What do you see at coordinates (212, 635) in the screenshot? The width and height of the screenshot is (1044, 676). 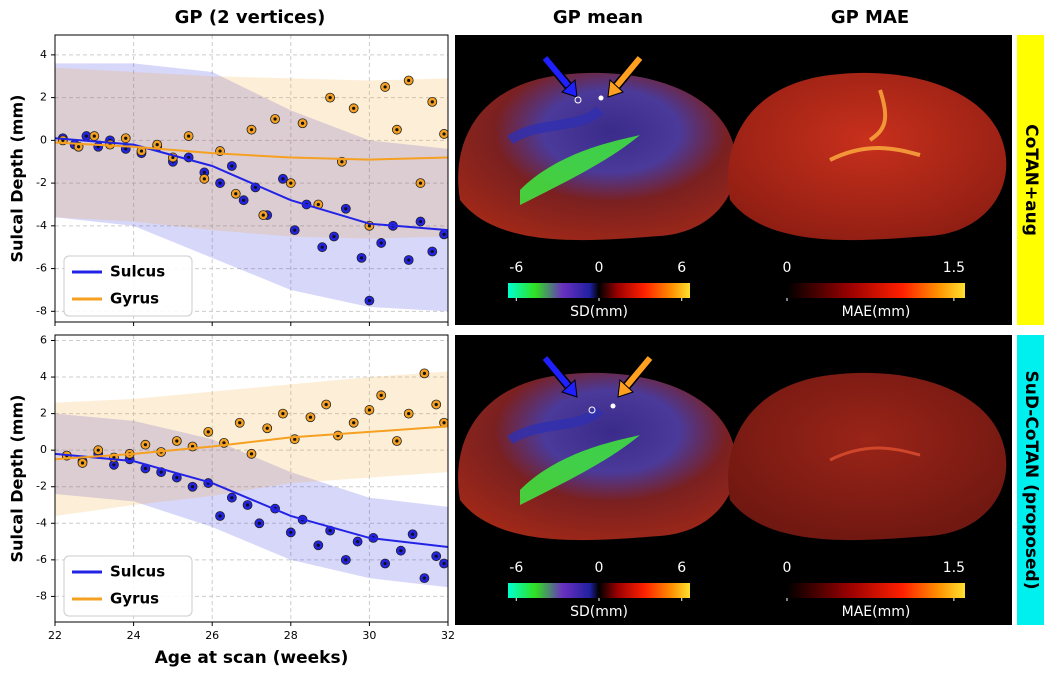 I see `x-tick-label: 26` at bounding box center [212, 635].